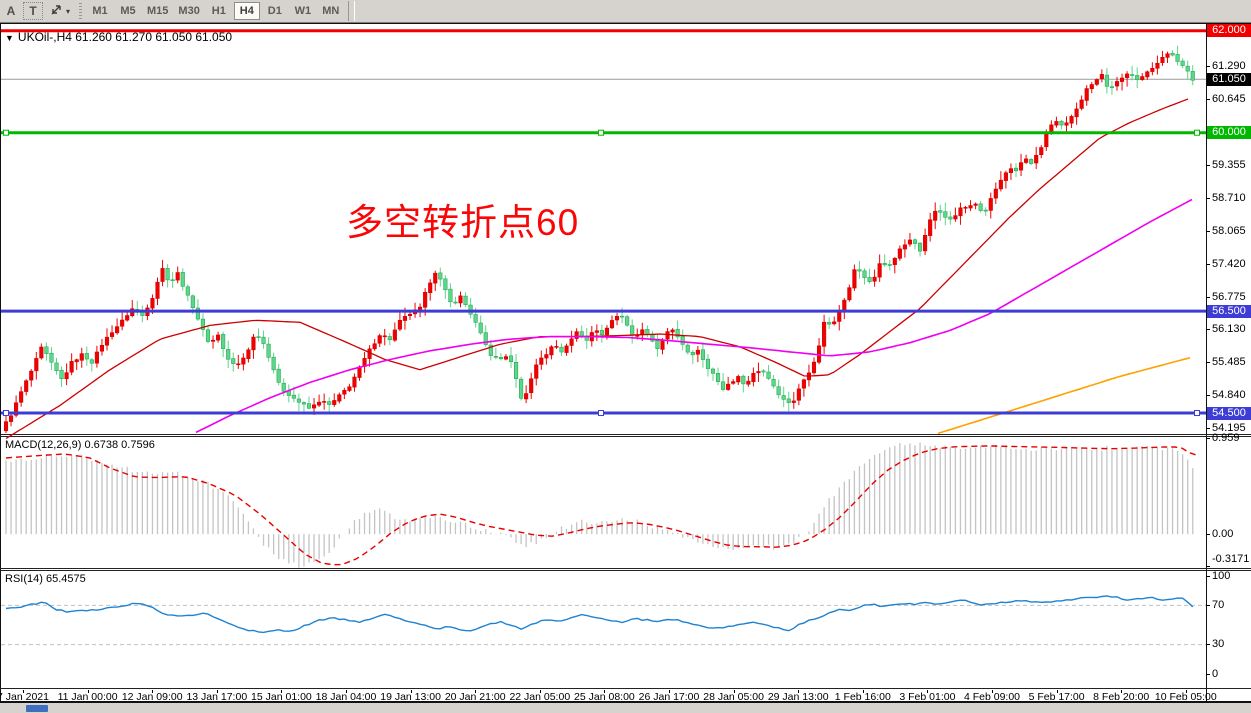 This screenshot has width=1251, height=713. I want to click on toolbar-grip, so click(81, 11).